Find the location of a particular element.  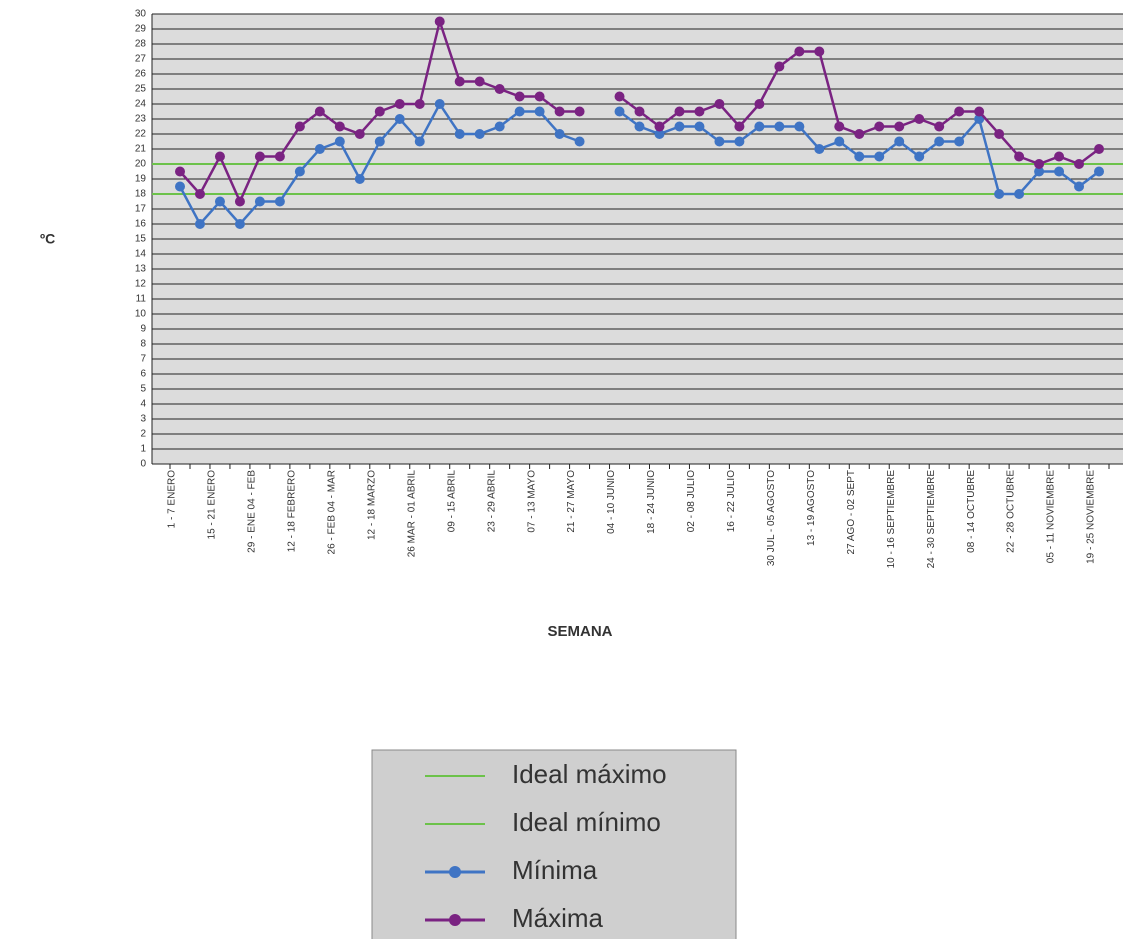

x-tick-label: 26 MAR - 01 ABRIL is located at coordinates (411, 514).